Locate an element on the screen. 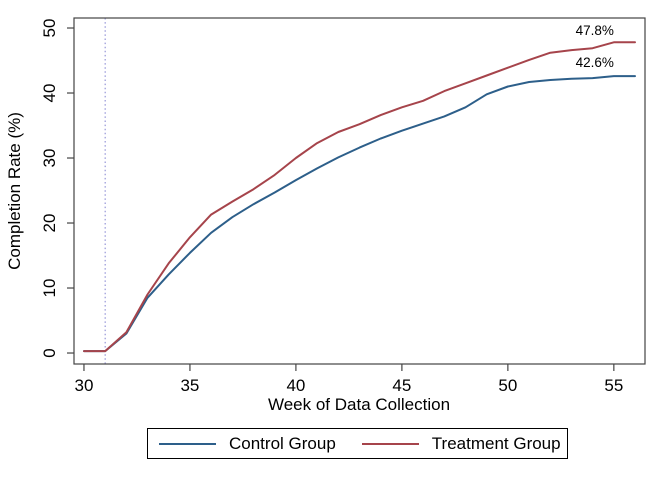 This screenshot has height=481, width=661. legend-label-treatment-group: Treatment Group is located at coordinates (496, 443).